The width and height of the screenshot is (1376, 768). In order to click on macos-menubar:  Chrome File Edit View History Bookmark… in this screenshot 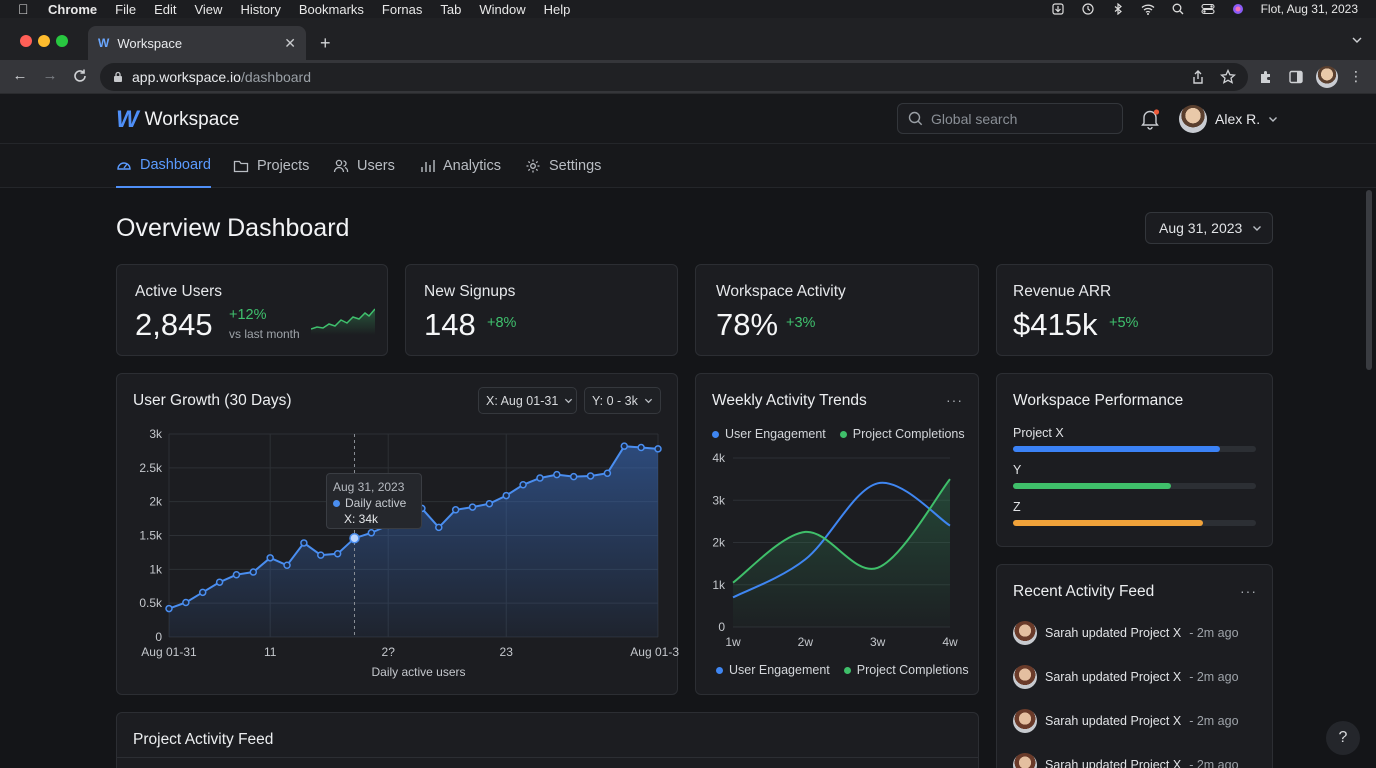, I will do `click(688, 9)`.